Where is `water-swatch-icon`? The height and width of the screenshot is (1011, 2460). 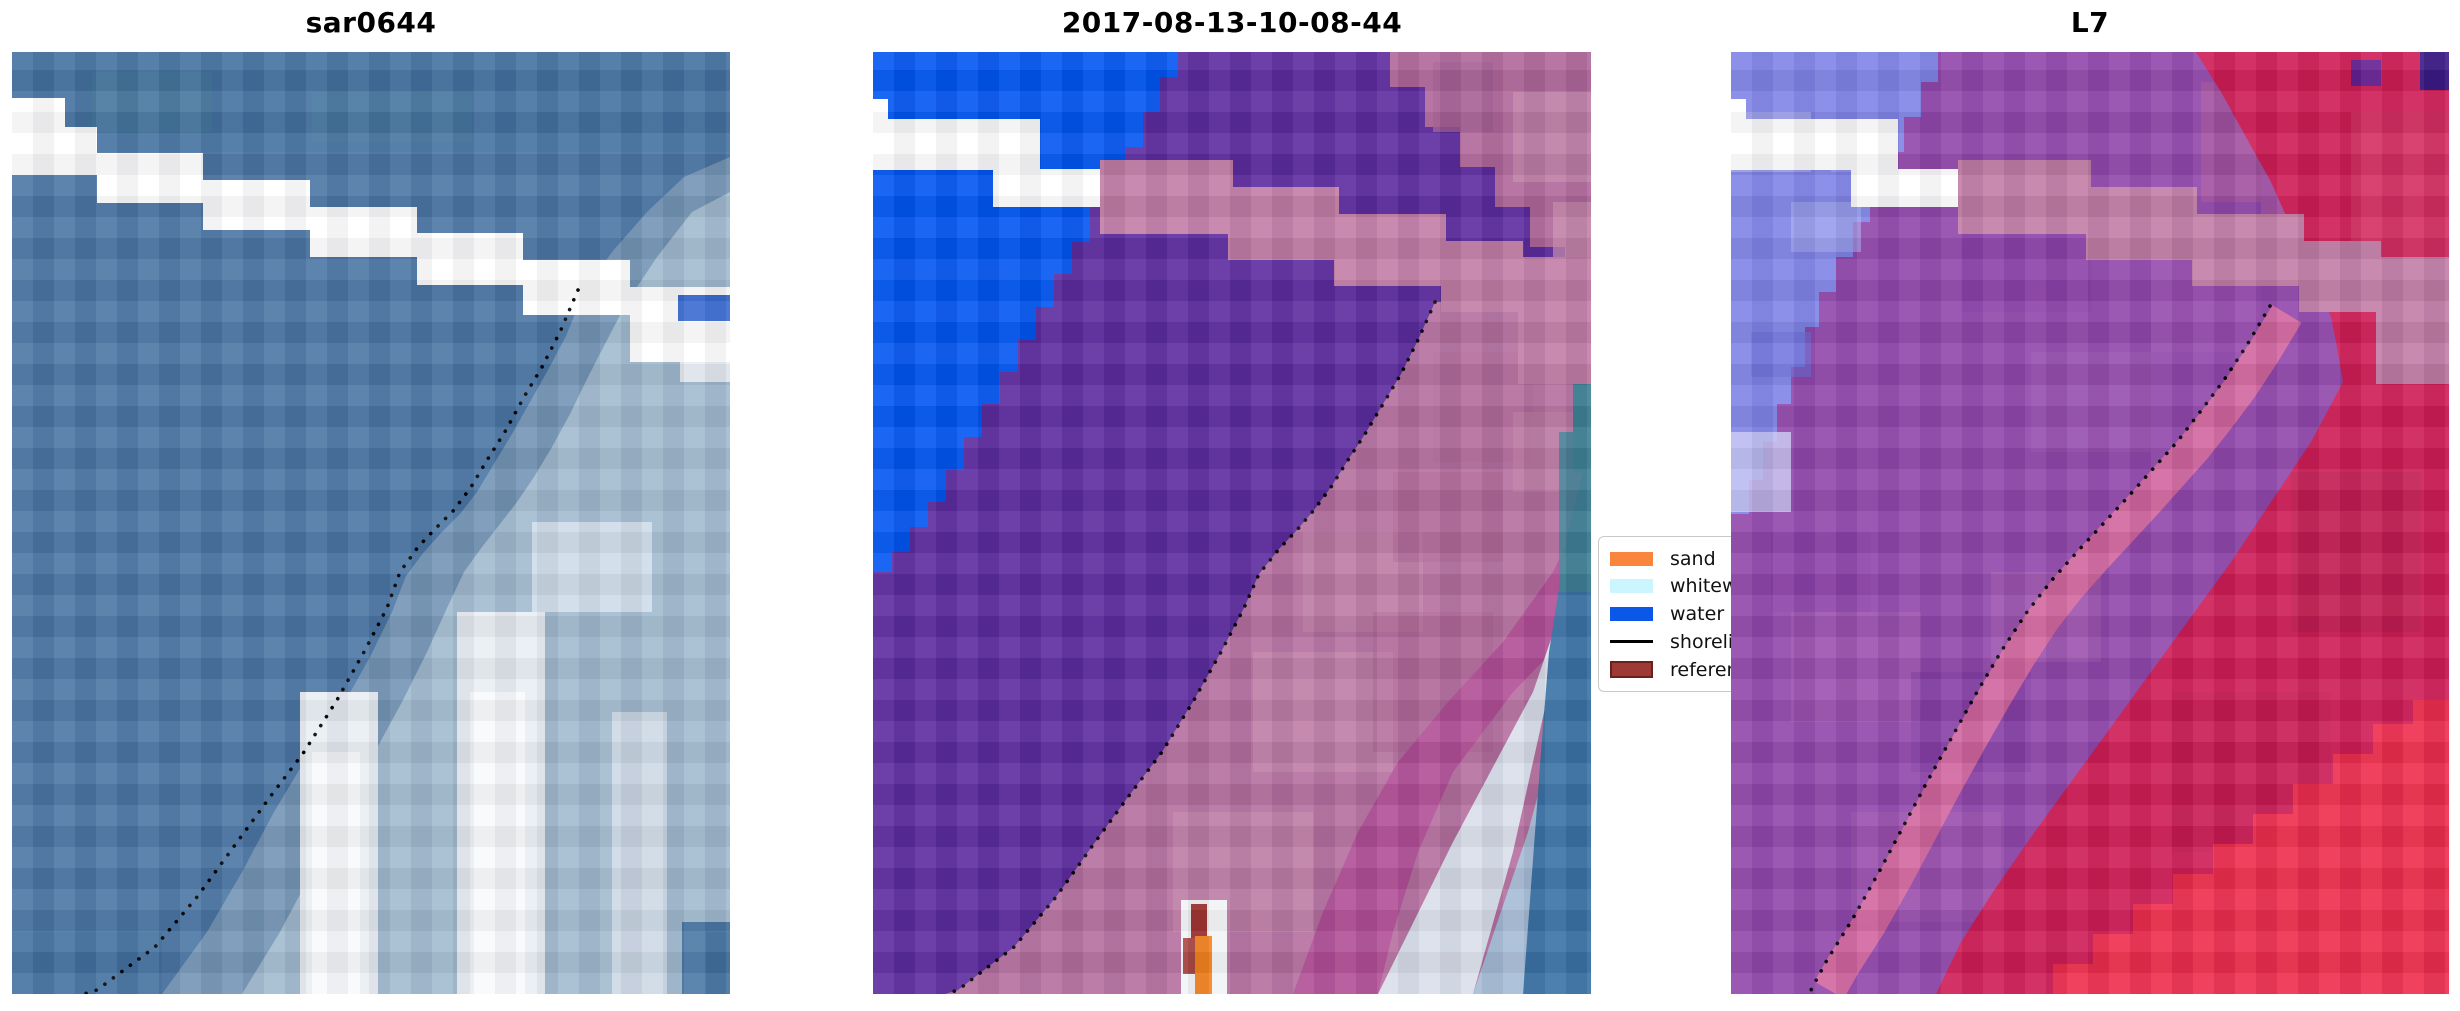 water-swatch-icon is located at coordinates (1631, 614).